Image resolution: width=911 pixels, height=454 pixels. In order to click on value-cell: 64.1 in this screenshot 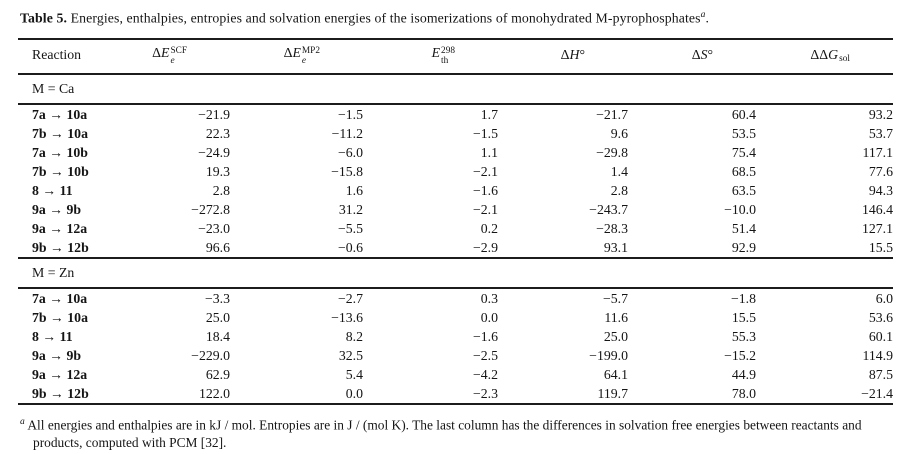, I will do `click(615, 375)`.